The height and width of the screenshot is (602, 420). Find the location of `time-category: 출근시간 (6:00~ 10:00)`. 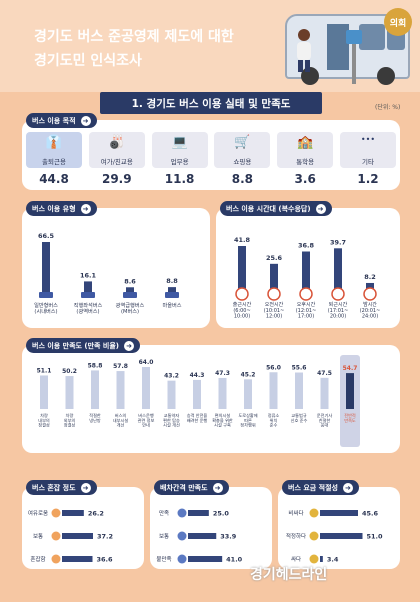

time-category: 출근시간 (6:00~ 10:00) is located at coordinates (242, 310).